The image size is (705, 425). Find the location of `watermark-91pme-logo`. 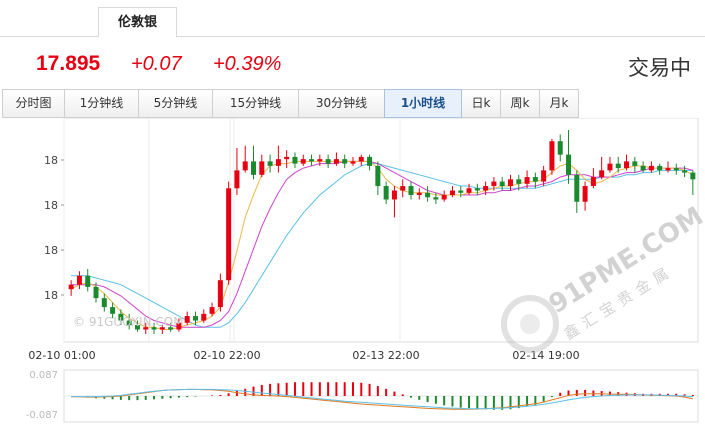

watermark-91pme-logo is located at coordinates (530, 324).